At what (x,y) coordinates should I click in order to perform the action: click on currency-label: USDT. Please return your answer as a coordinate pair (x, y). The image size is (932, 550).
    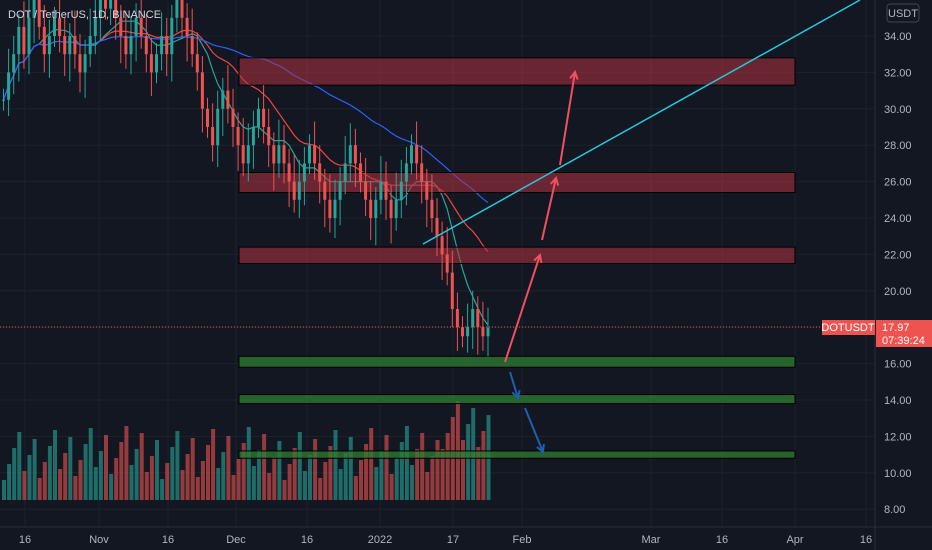
    Looking at the image, I should click on (903, 14).